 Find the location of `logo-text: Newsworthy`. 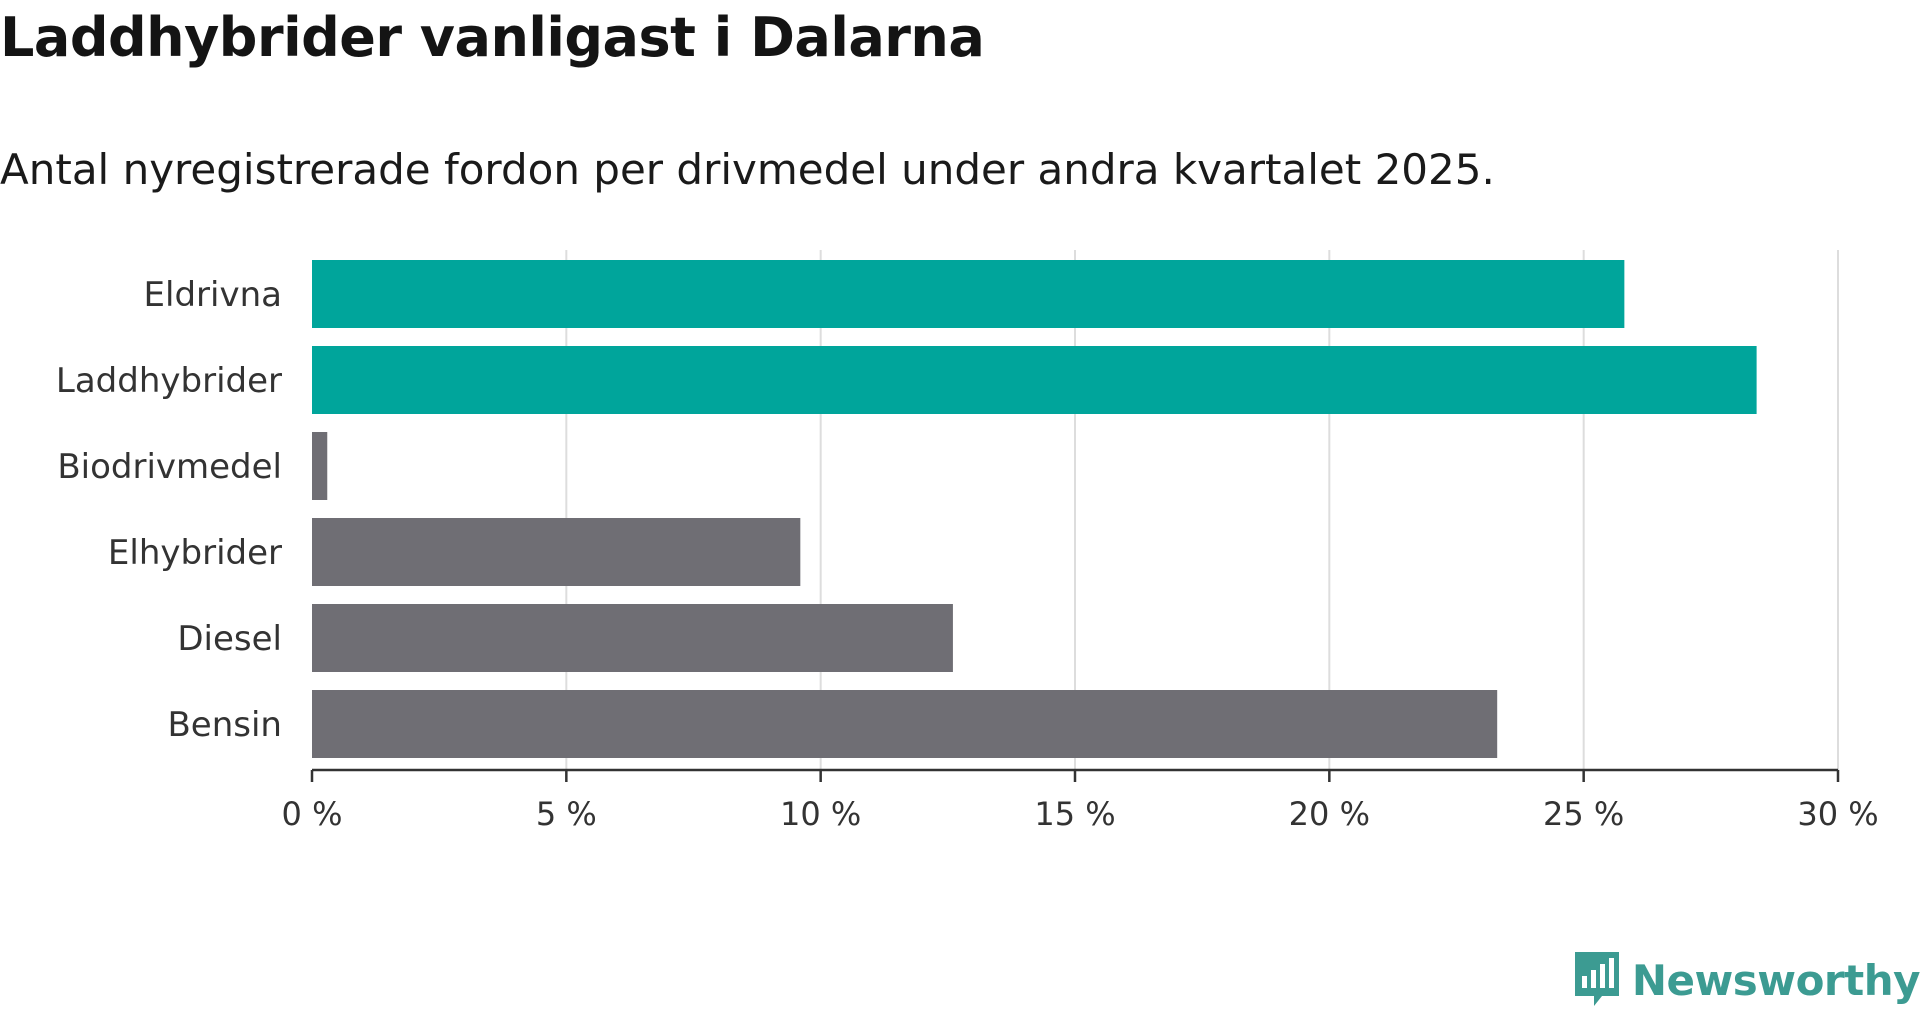

logo-text: Newsworthy is located at coordinates (1775, 980).